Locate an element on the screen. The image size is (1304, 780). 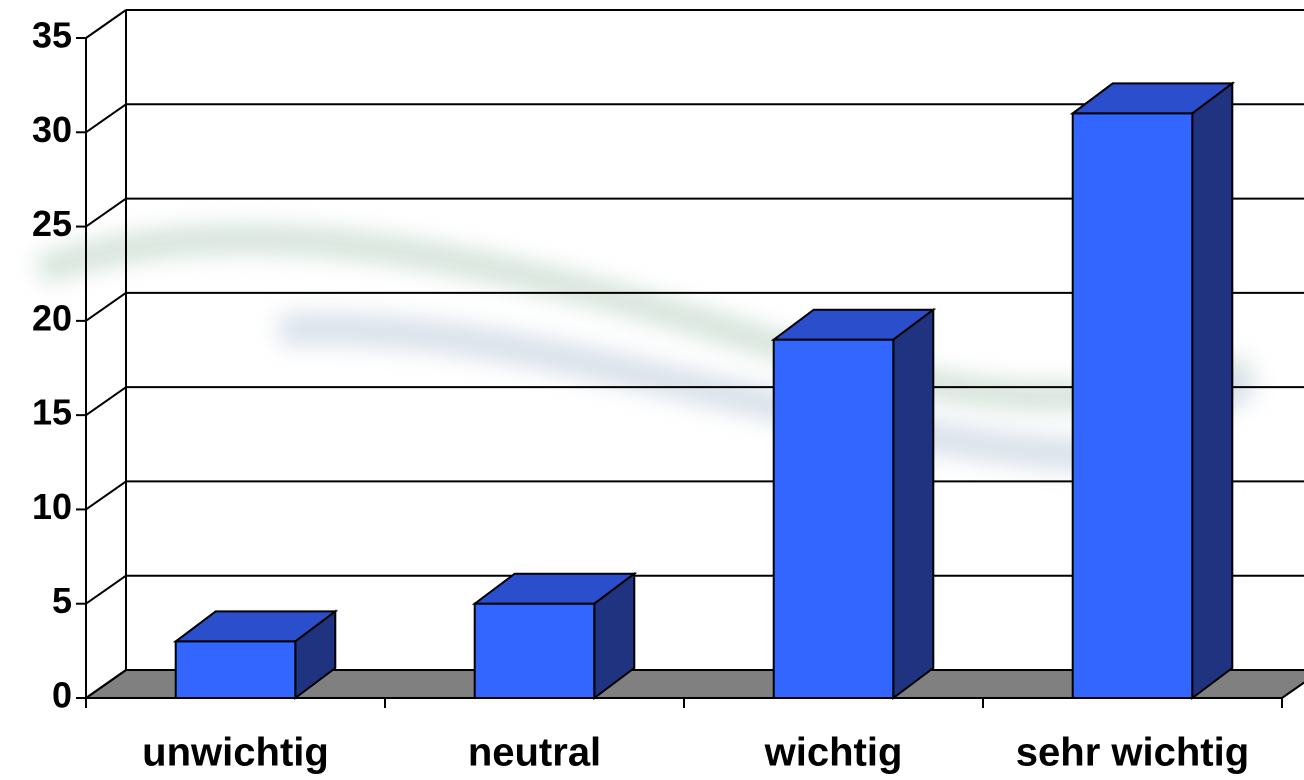
y-tick-label: 5 is located at coordinates (62, 600).